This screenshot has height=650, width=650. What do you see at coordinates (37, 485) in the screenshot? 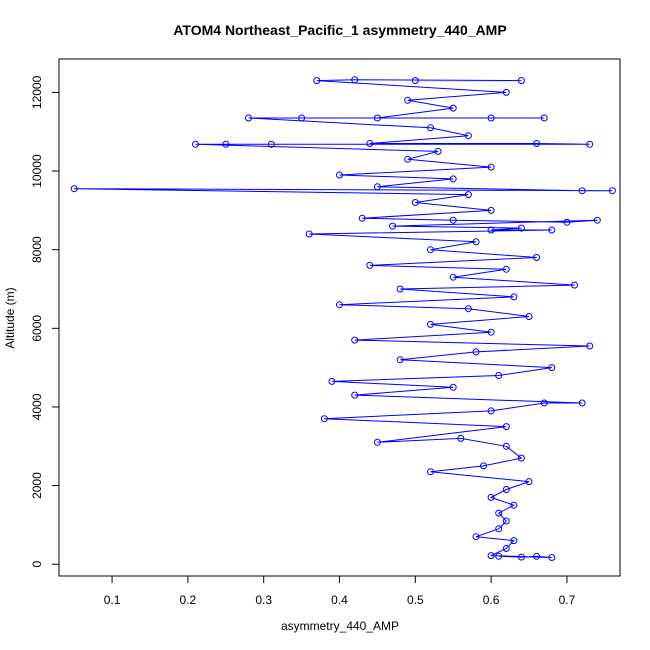
I see `y-tick-label: 2000` at bounding box center [37, 485].